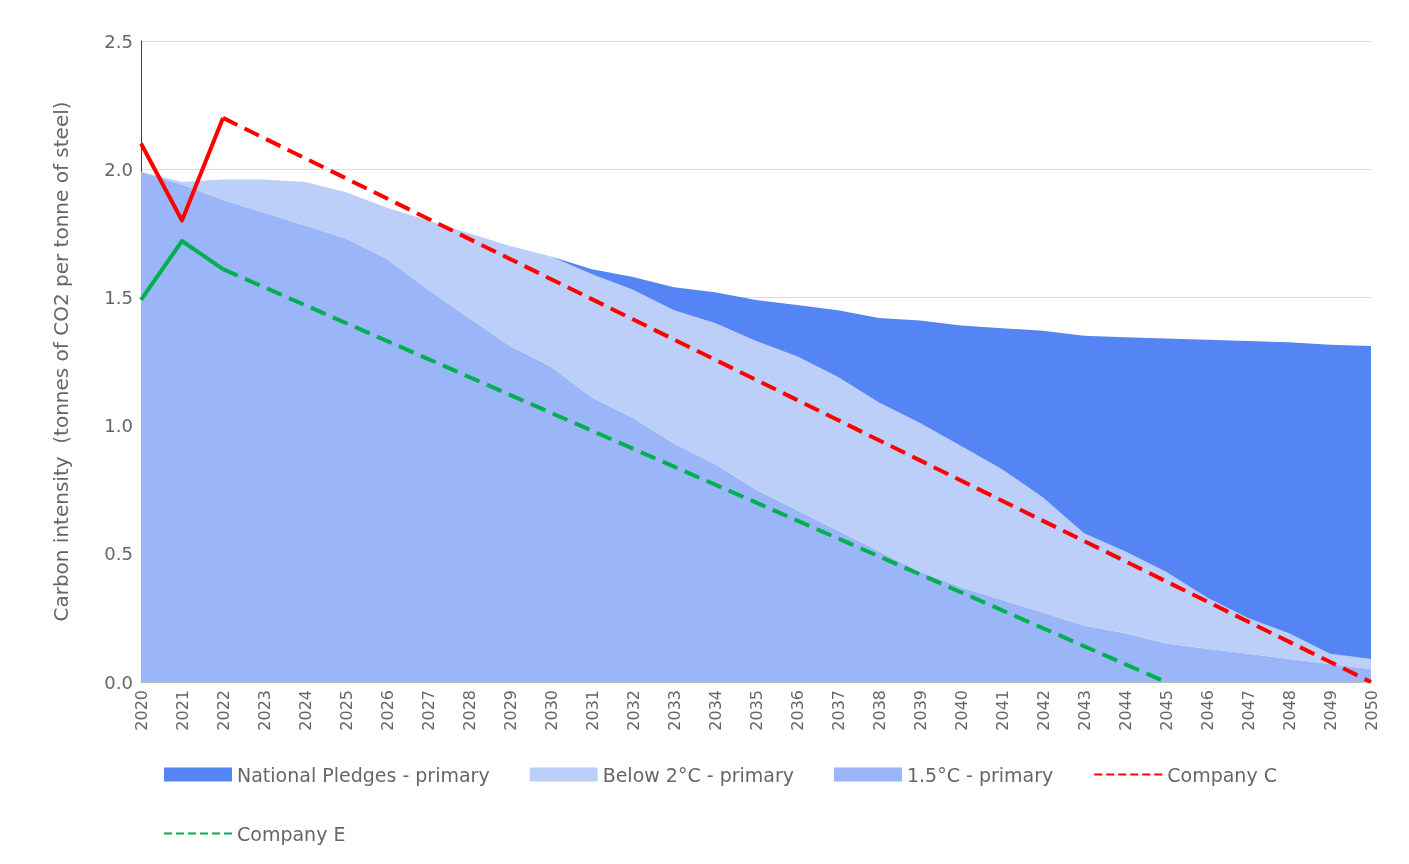 This screenshot has height=864, width=1409. I want to click on x-tick-label: 2030, so click(551, 710).